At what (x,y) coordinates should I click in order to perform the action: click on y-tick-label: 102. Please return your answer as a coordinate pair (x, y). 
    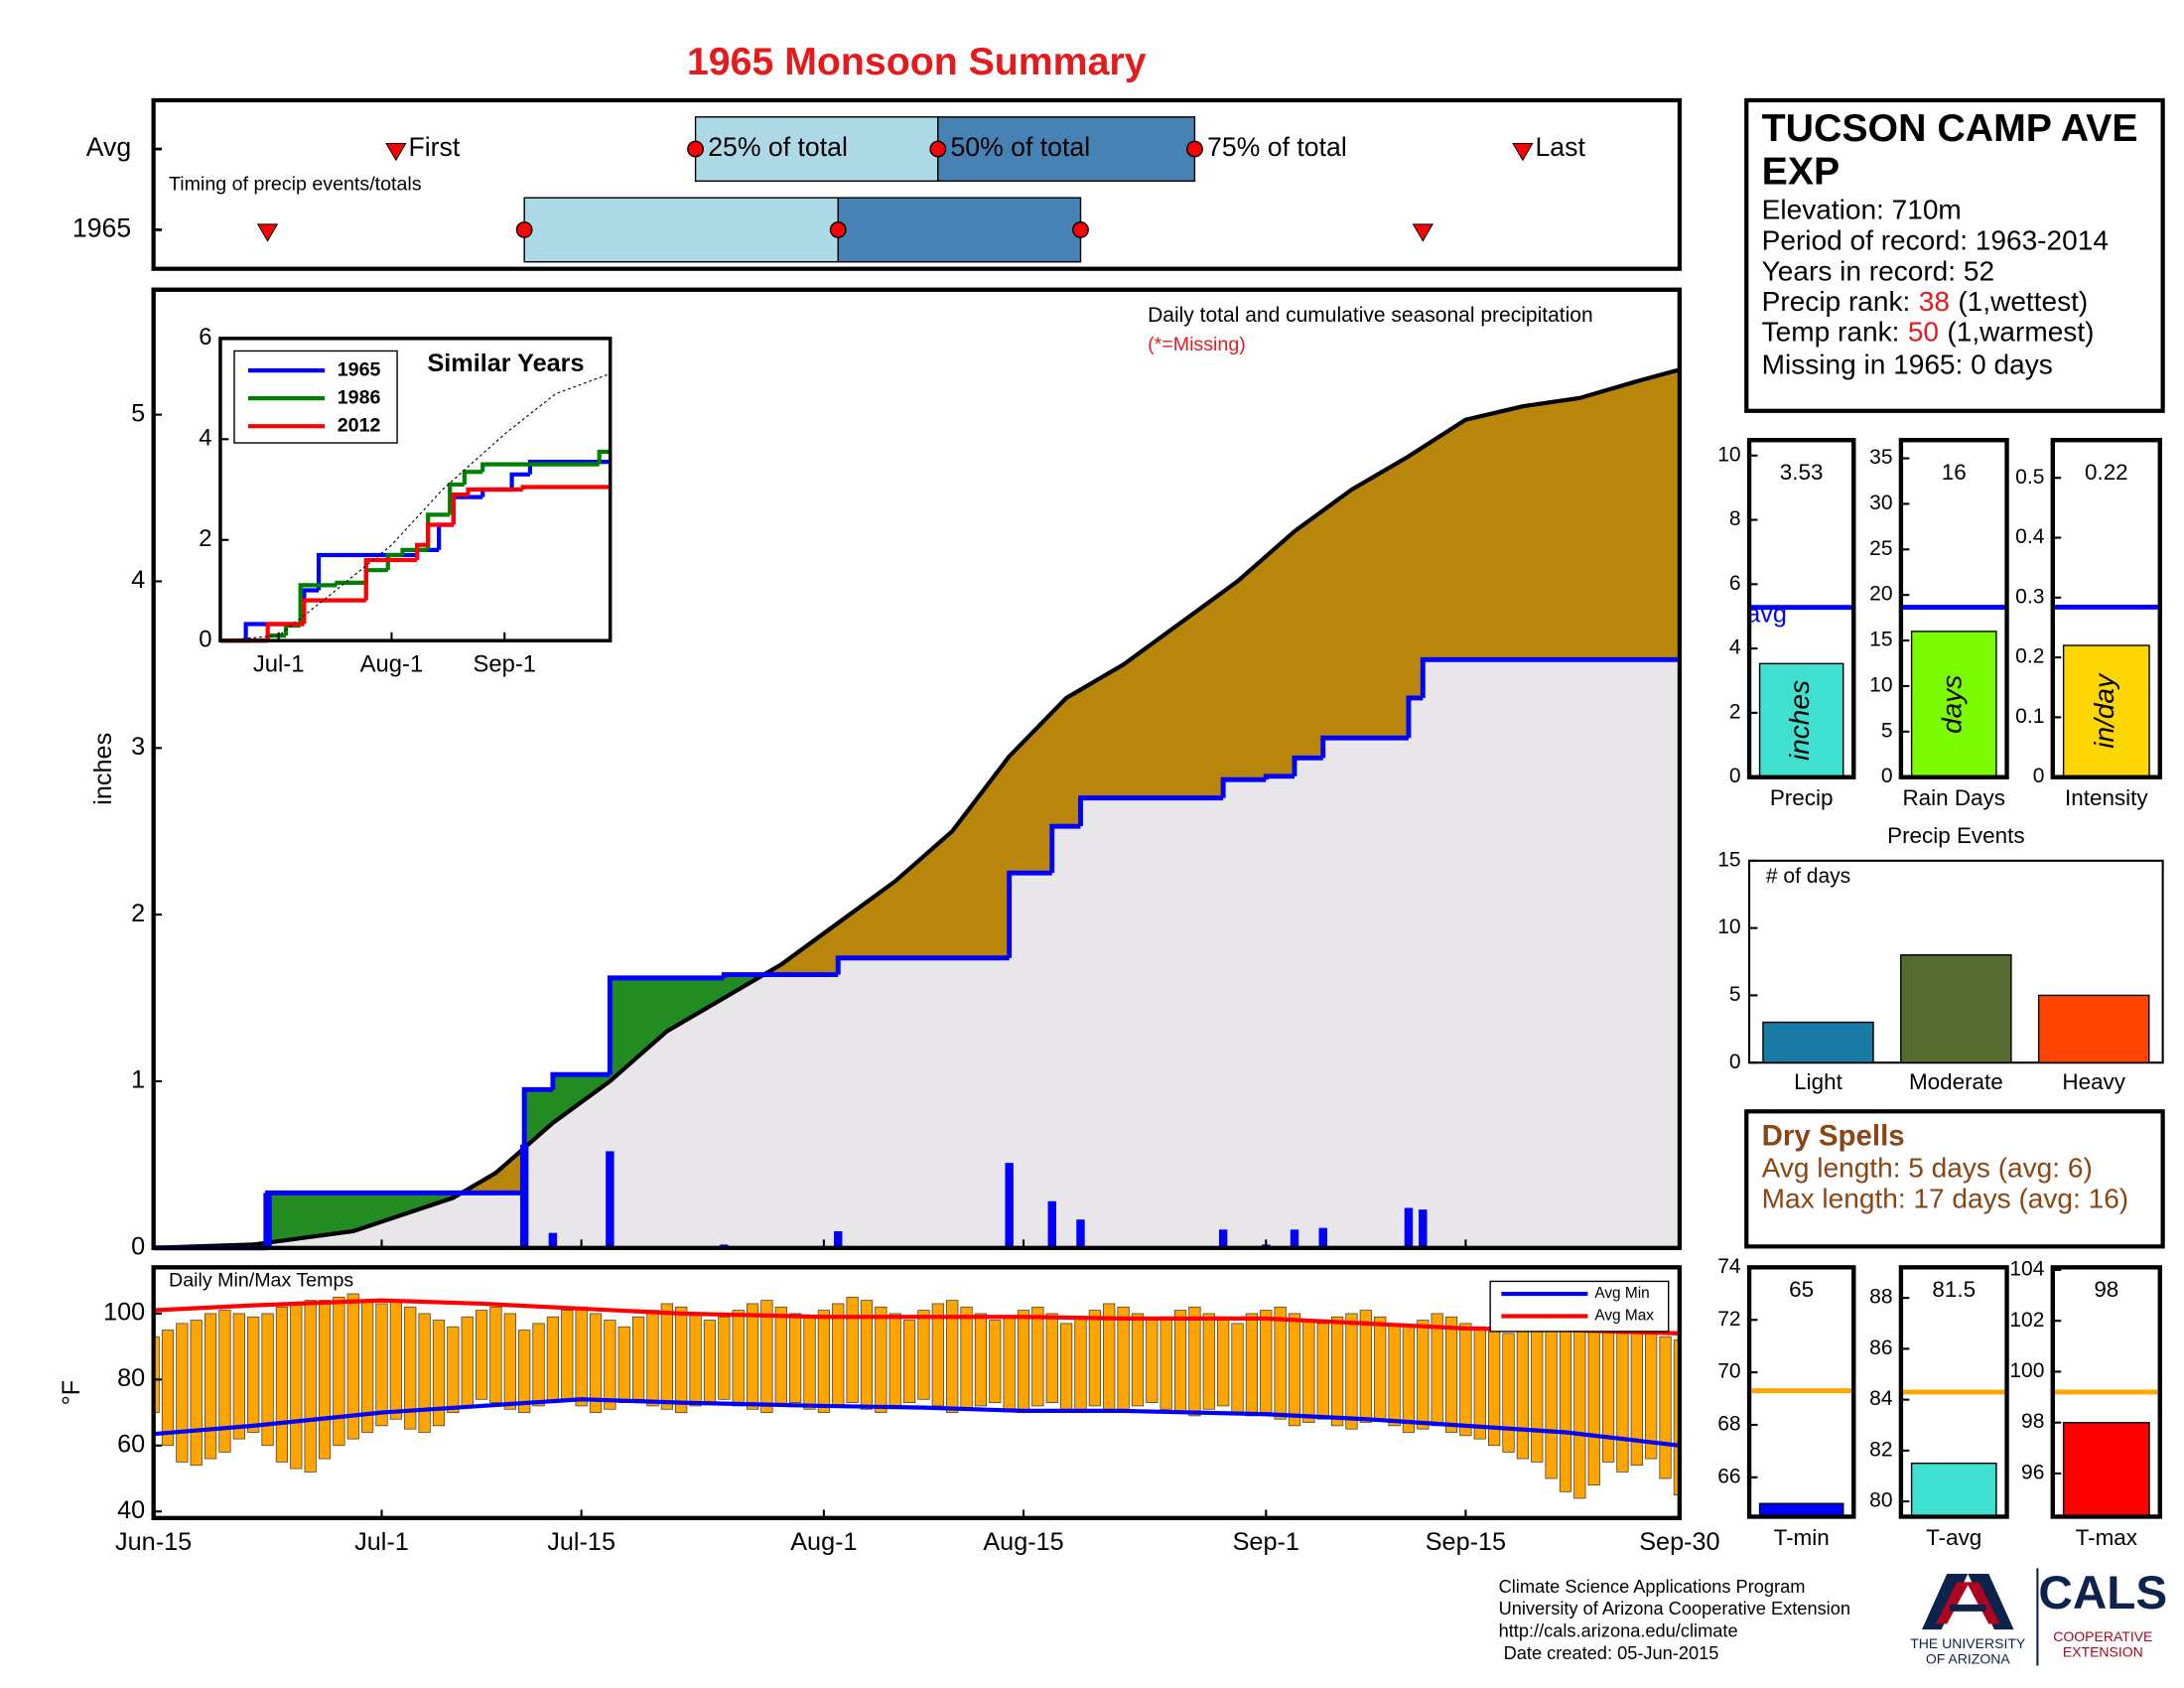
    Looking at the image, I should click on (2026, 1320).